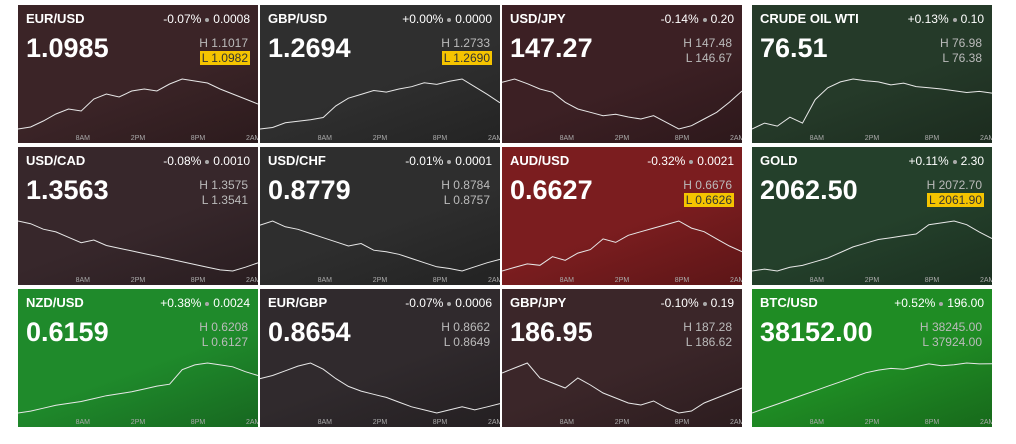 This screenshot has height=444, width=1016. What do you see at coordinates (713, 200) in the screenshot?
I see `low-value: 0.6626` at bounding box center [713, 200].